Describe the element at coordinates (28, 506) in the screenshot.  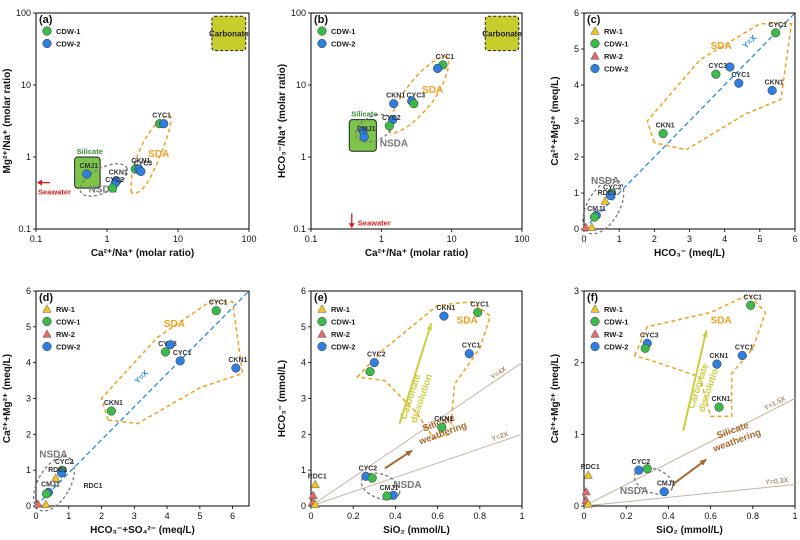
I see `y-tick-label: 0` at that location.